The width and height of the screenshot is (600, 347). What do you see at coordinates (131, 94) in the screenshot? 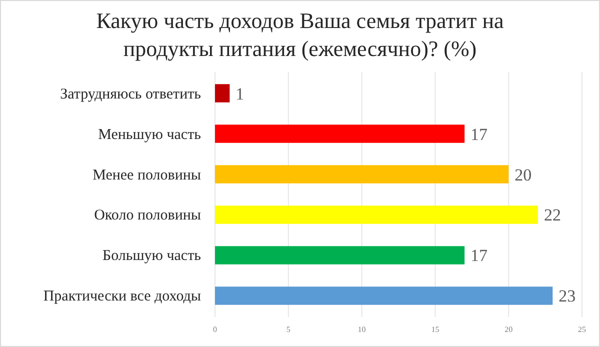
I see `y-tick-label: Затрудняюсь ответить` at bounding box center [131, 94].